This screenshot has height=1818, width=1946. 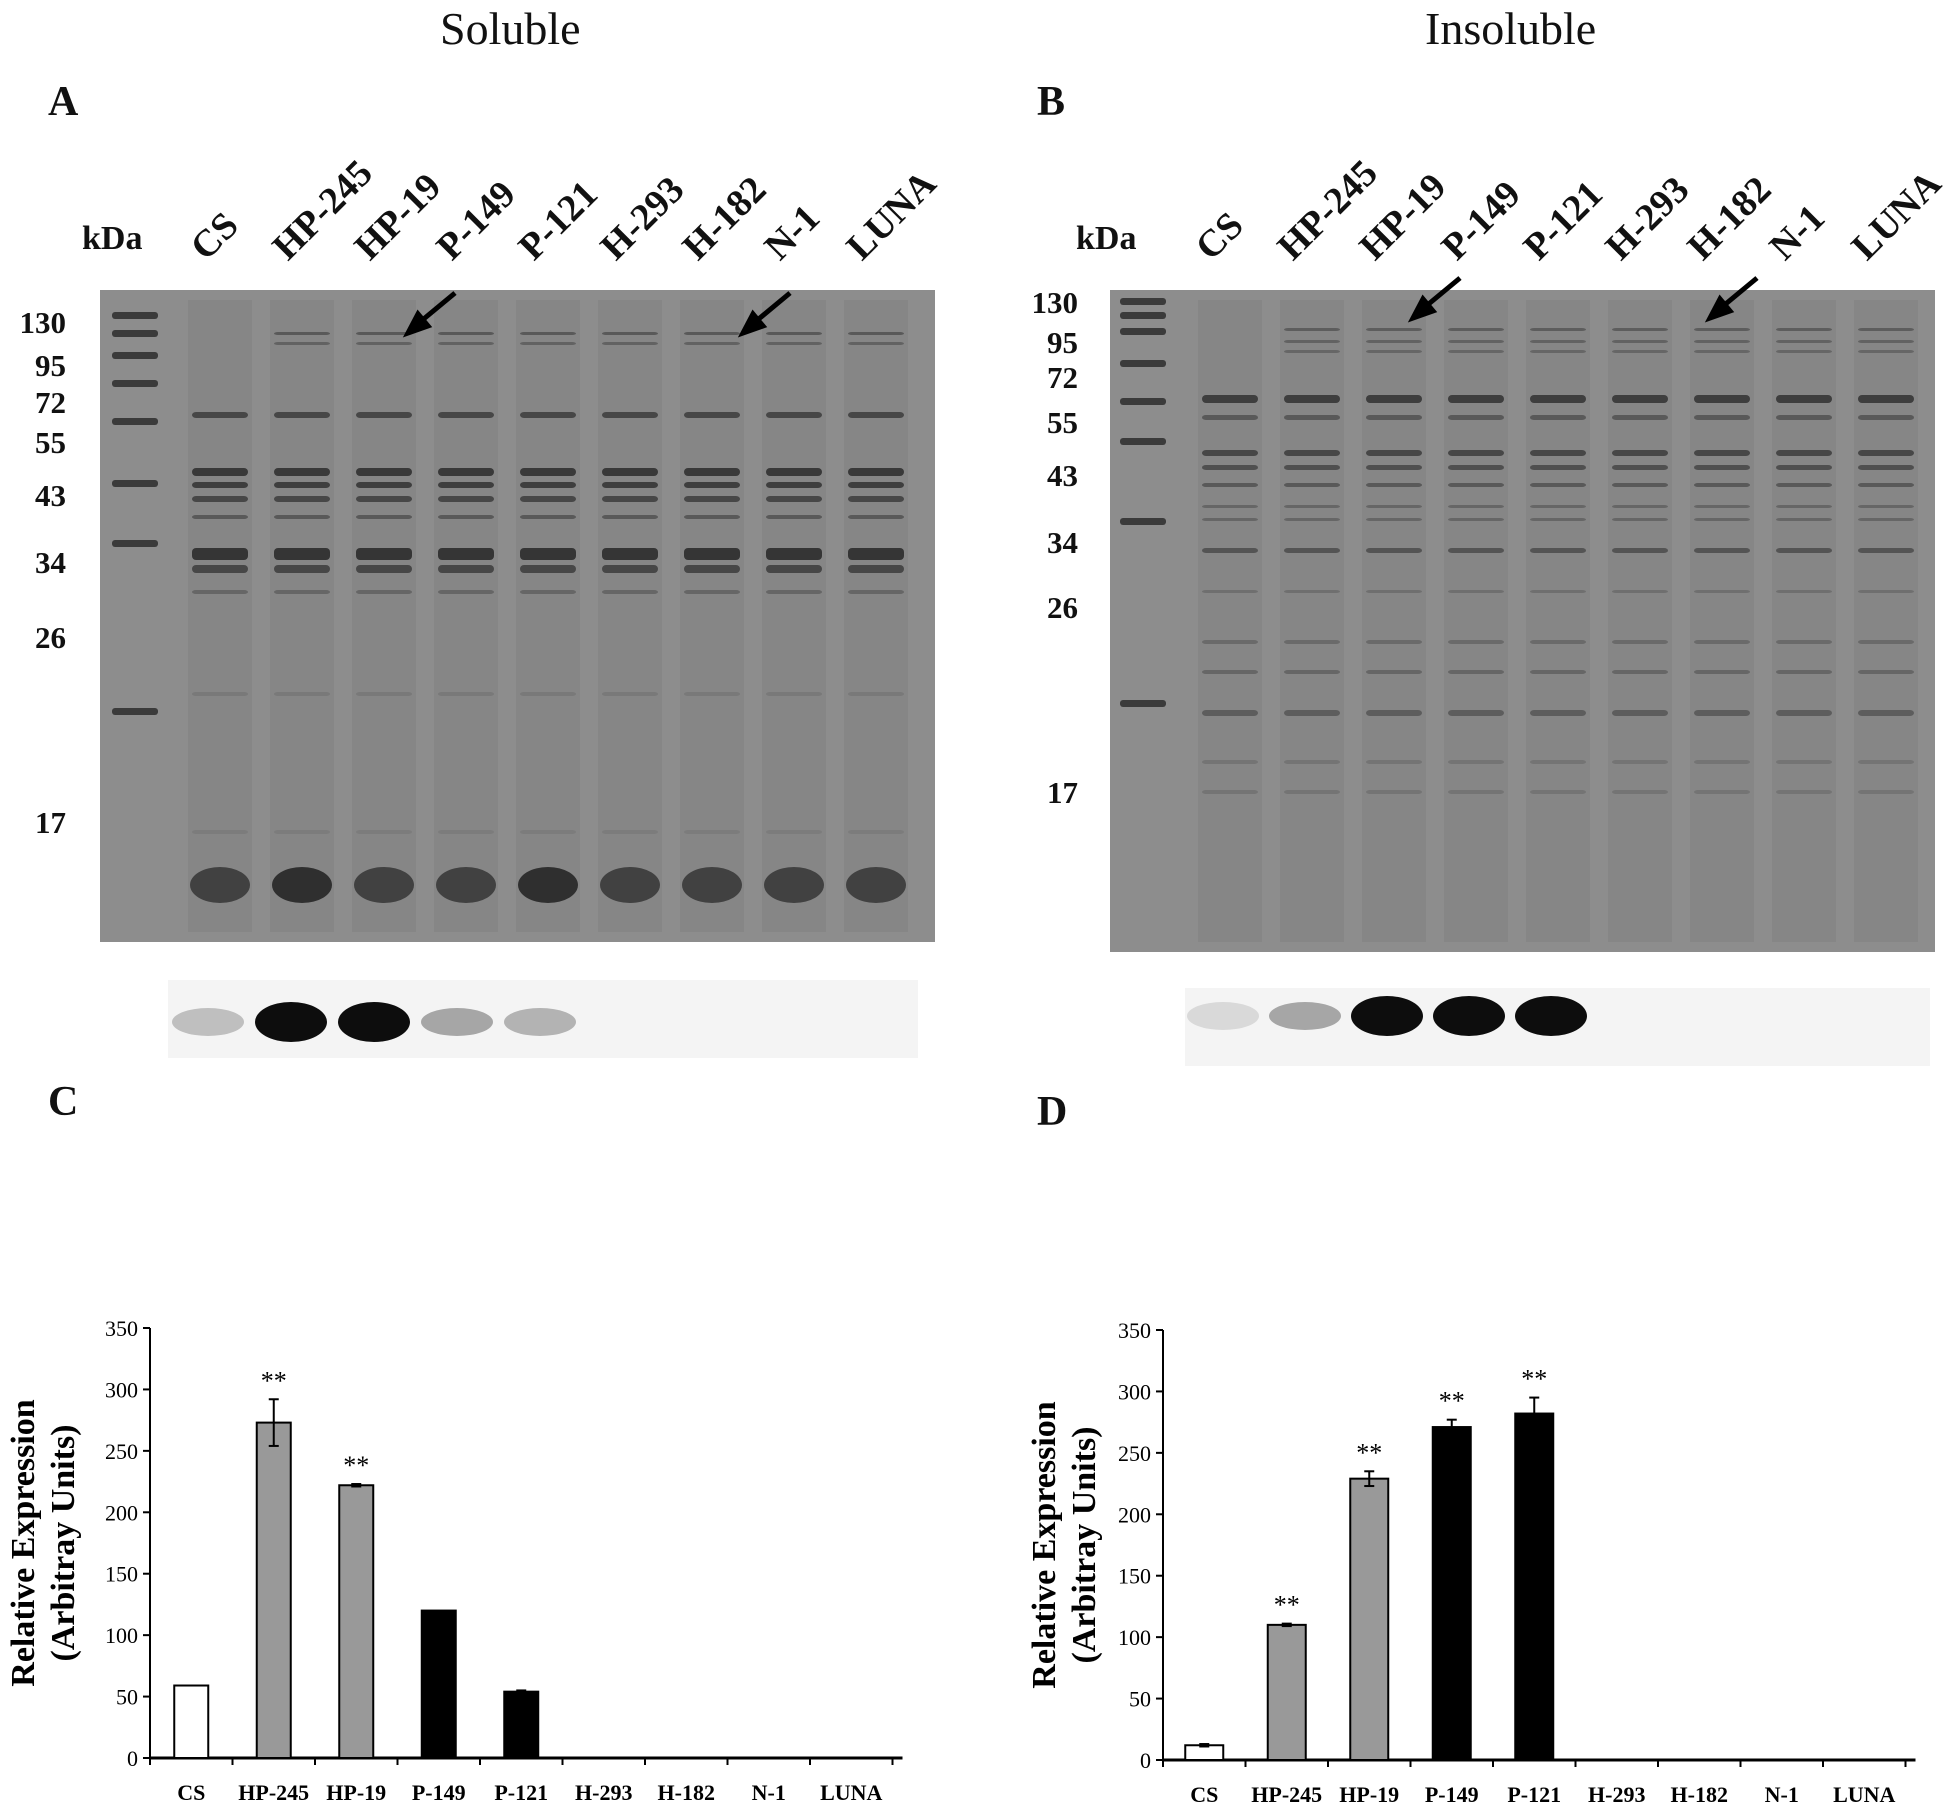 What do you see at coordinates (1044, 1545) in the screenshot?
I see `y-axis-label: Relative Expression` at bounding box center [1044, 1545].